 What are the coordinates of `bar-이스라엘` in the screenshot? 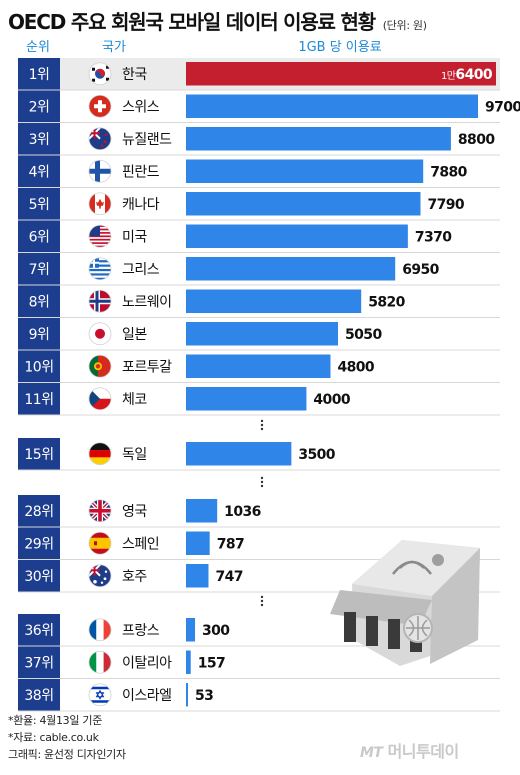 It's located at (187, 695).